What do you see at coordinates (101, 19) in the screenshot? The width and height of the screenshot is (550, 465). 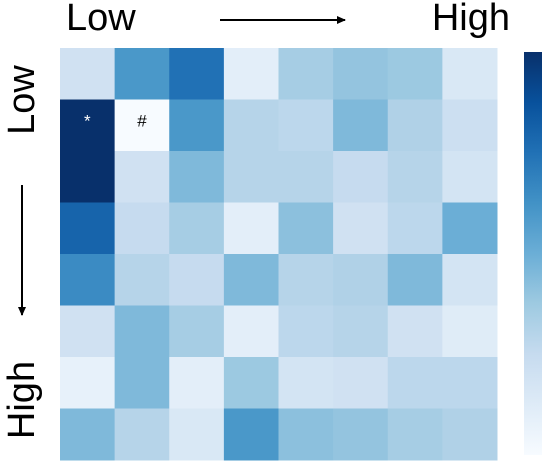 I see `x-low-label: Low` at bounding box center [101, 19].